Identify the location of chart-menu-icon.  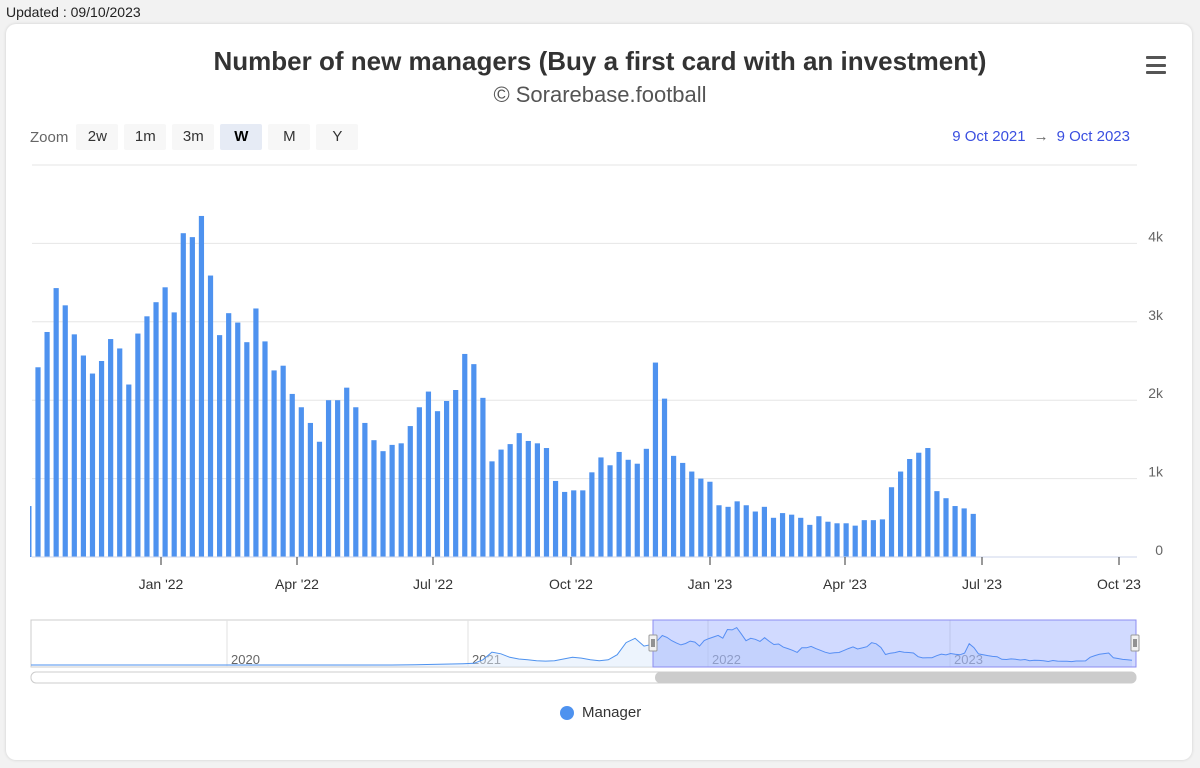
(1156, 65).